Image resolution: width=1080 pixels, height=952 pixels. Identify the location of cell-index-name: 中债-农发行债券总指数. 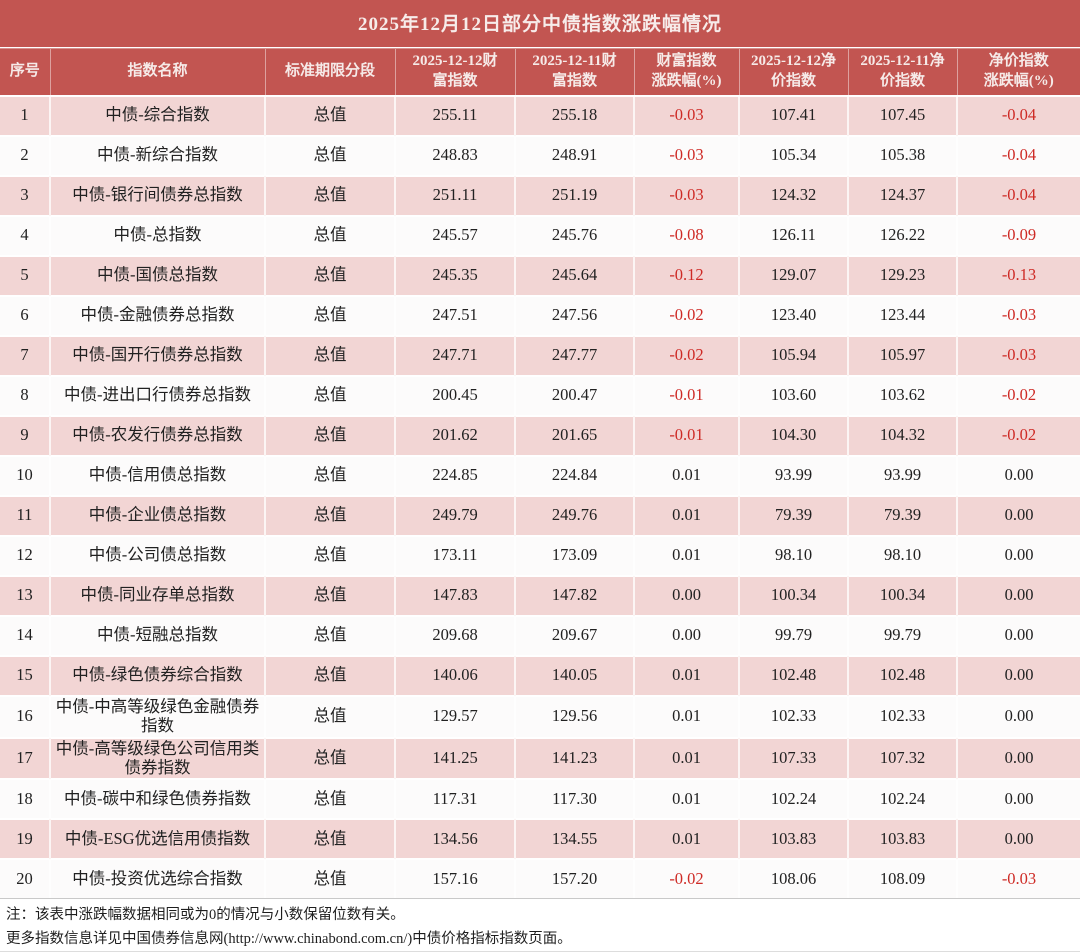
(157, 435).